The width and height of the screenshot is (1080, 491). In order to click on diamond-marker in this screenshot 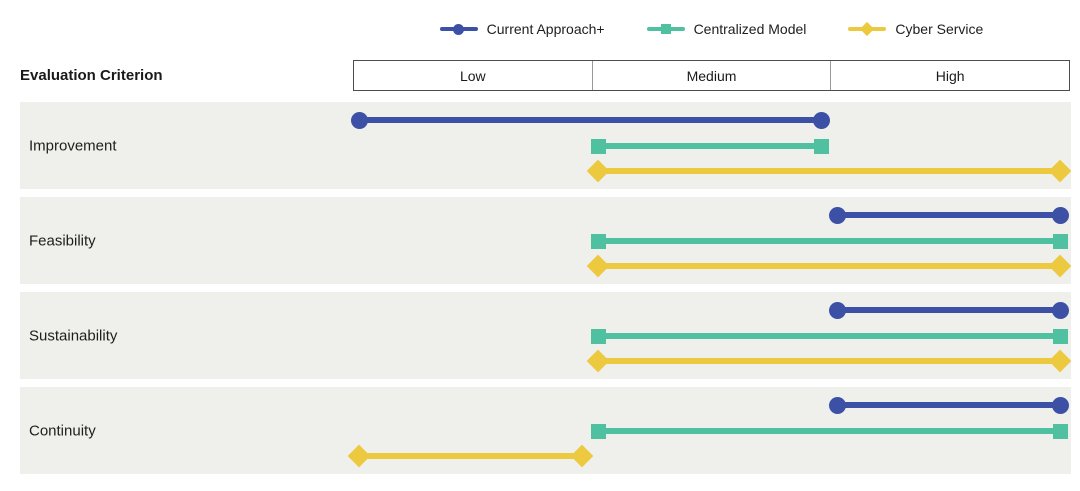, I will do `click(867, 29)`.